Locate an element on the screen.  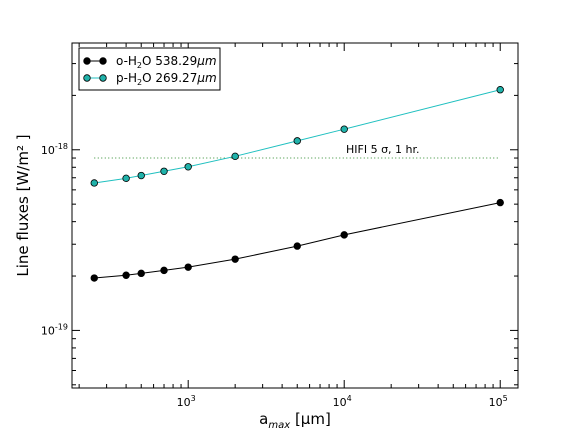
legend-item-1: o-H2O 538.29μm is located at coordinates (150, 62).